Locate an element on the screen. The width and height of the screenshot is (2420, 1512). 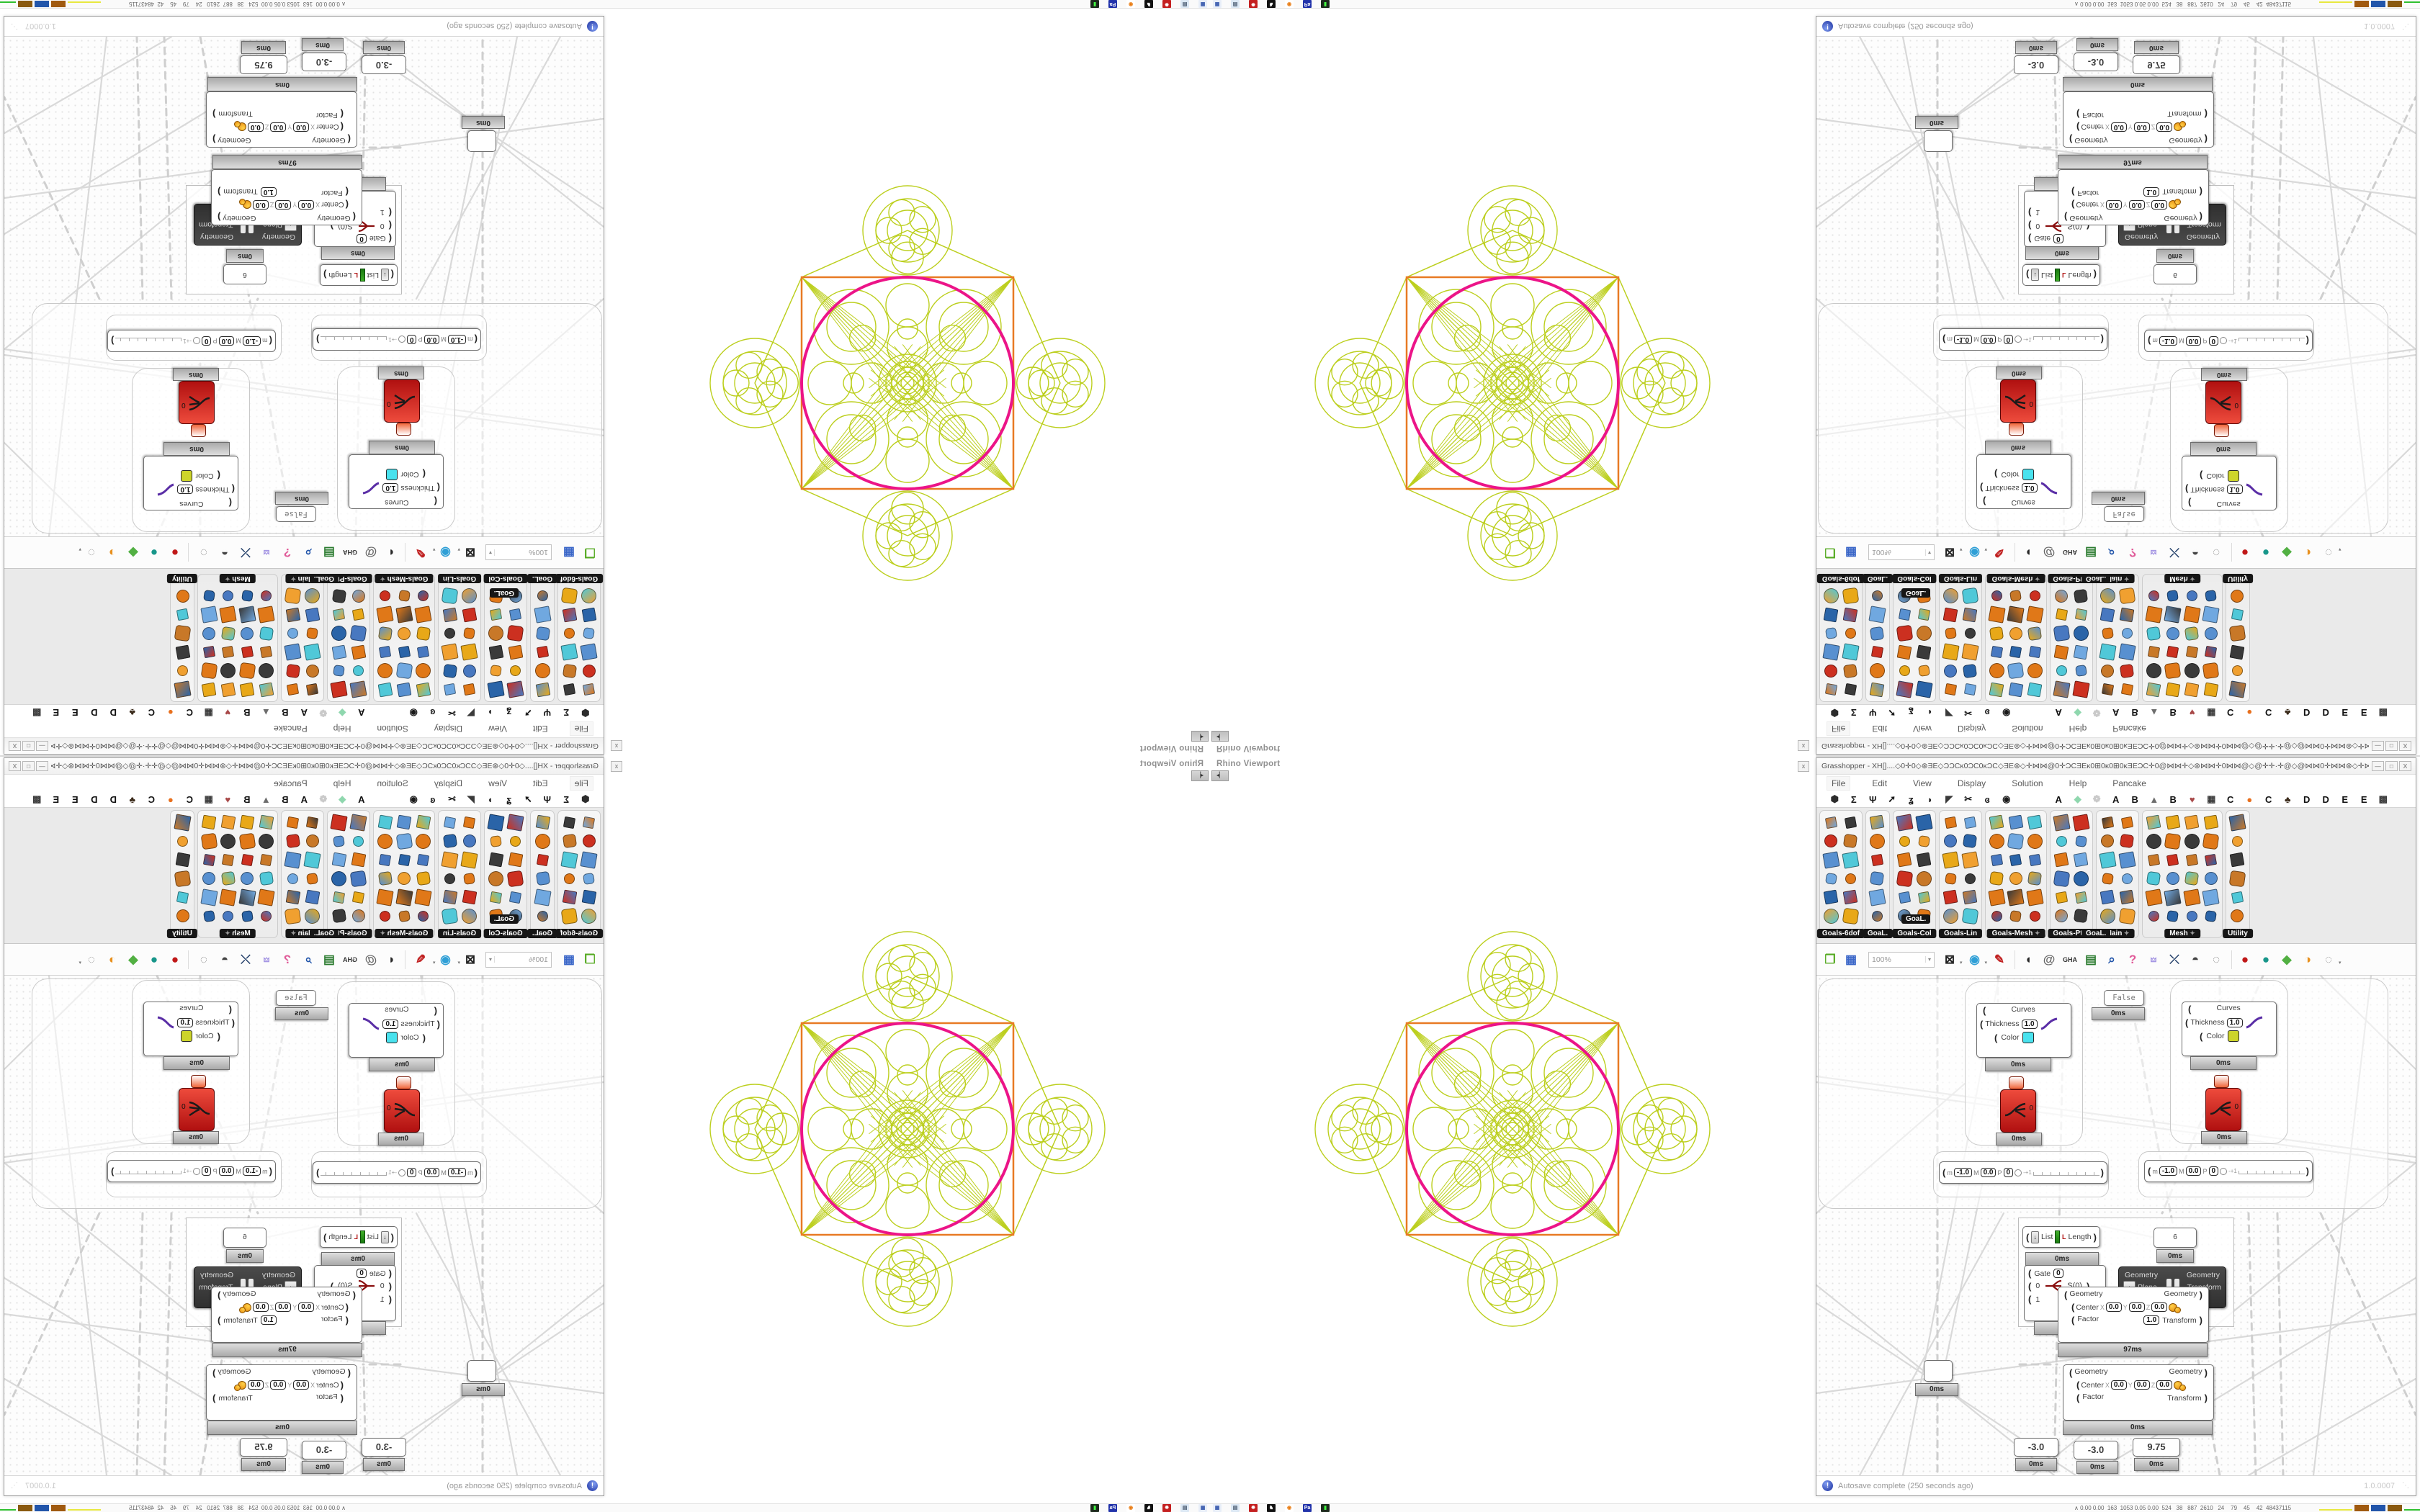
favorite-icon: ◗ is located at coordinates (1930, 713).